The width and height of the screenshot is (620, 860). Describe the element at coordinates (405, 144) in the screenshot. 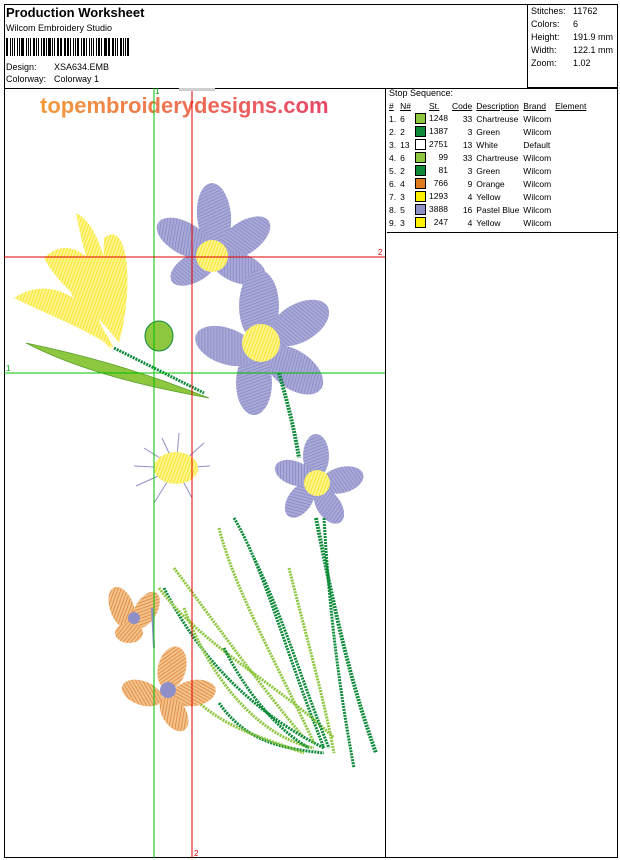

I see `needle-number: 13` at that location.